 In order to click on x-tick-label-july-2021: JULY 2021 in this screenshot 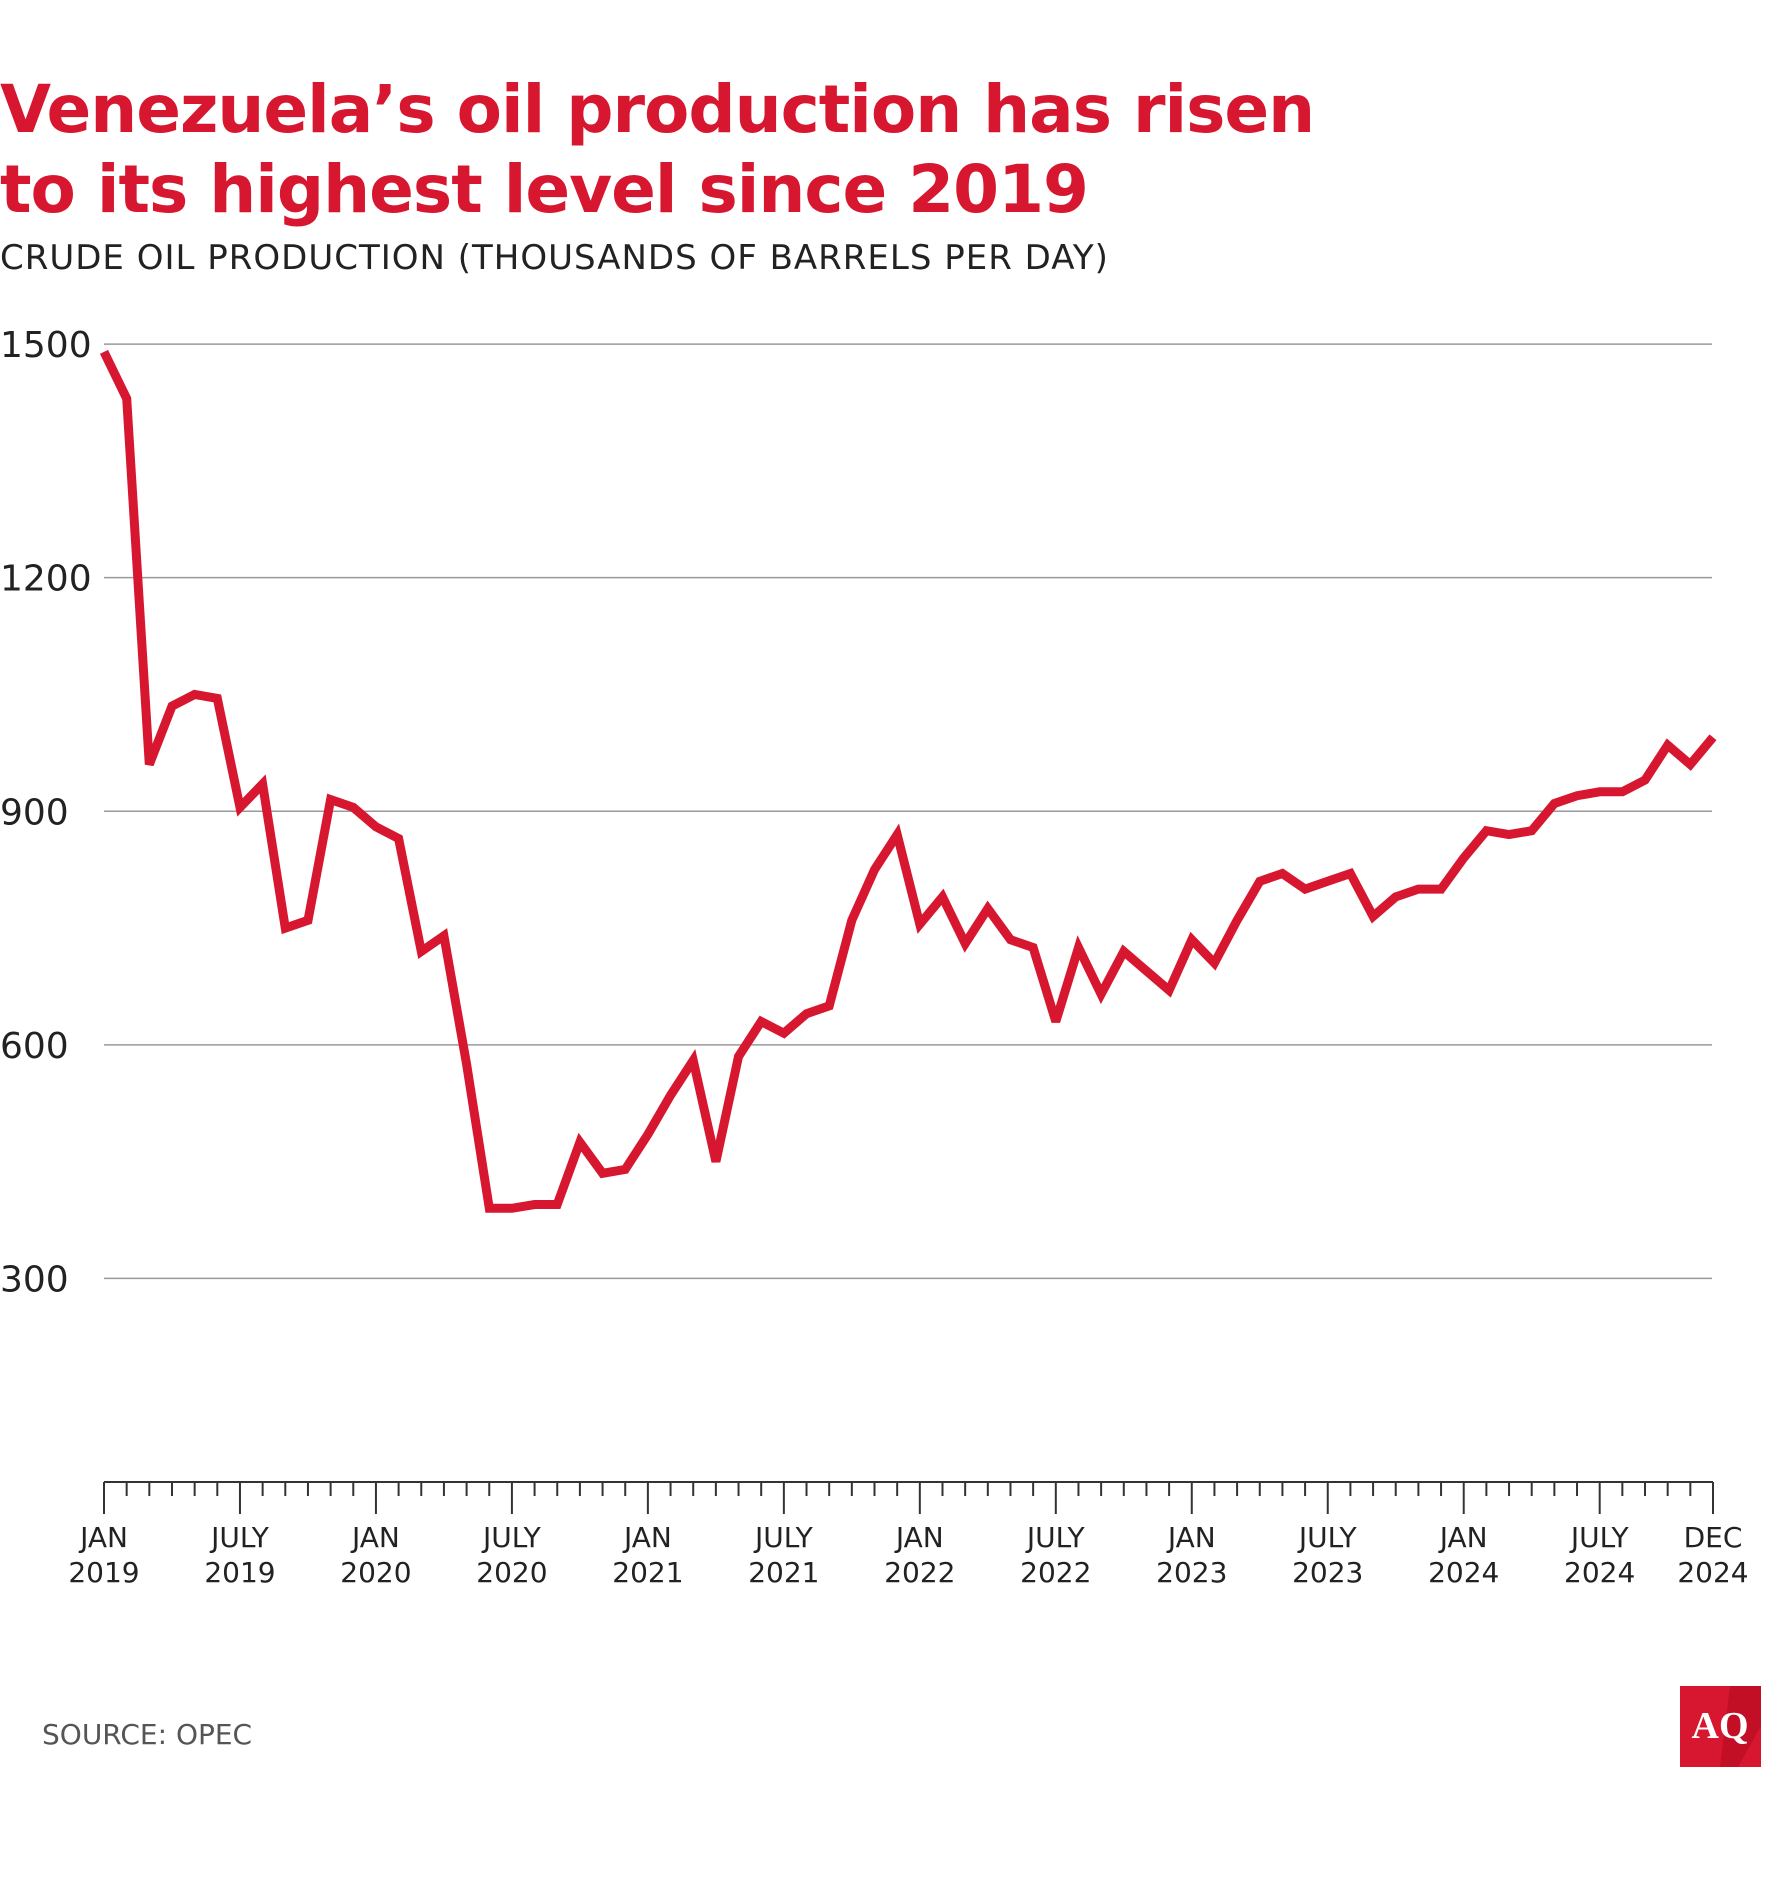, I will do `click(783, 1555)`.